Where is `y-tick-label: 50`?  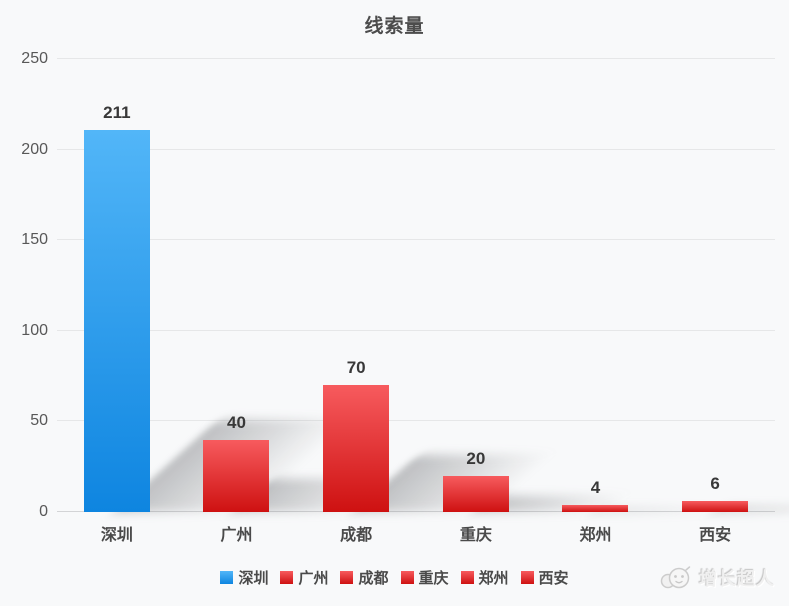 y-tick-label: 50 is located at coordinates (39, 421).